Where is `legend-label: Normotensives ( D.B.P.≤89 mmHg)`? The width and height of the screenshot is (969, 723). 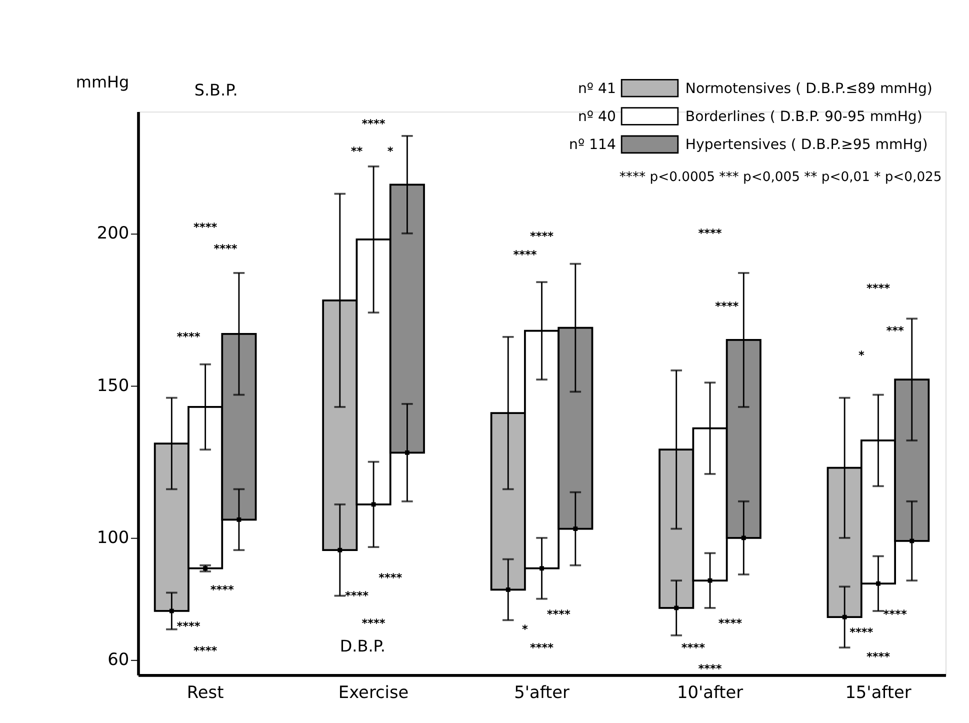 legend-label: Normotensives ( D.B.P.≤89 mmHg) is located at coordinates (808, 88).